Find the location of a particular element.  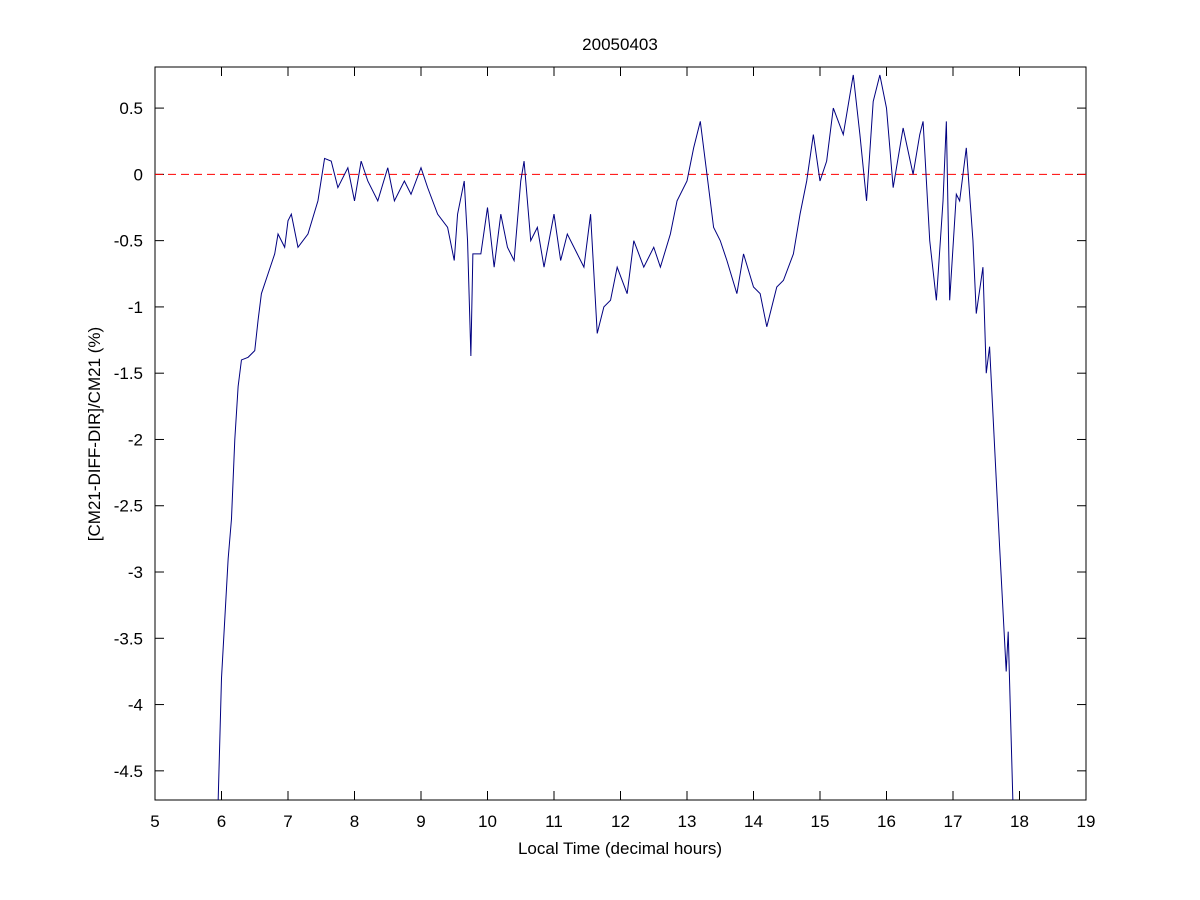

x-axis-label: Local Time (decimal hours) is located at coordinates (620, 848).